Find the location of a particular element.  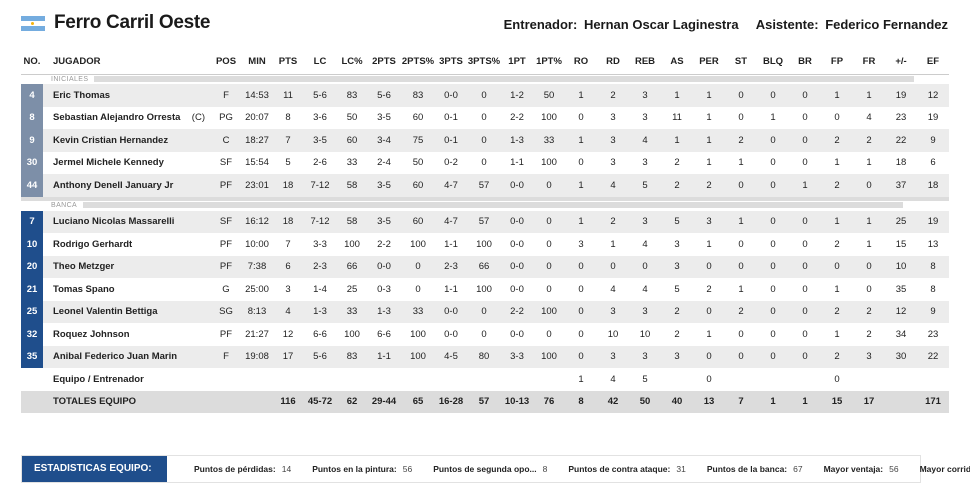

column-header: +/- is located at coordinates (901, 62).